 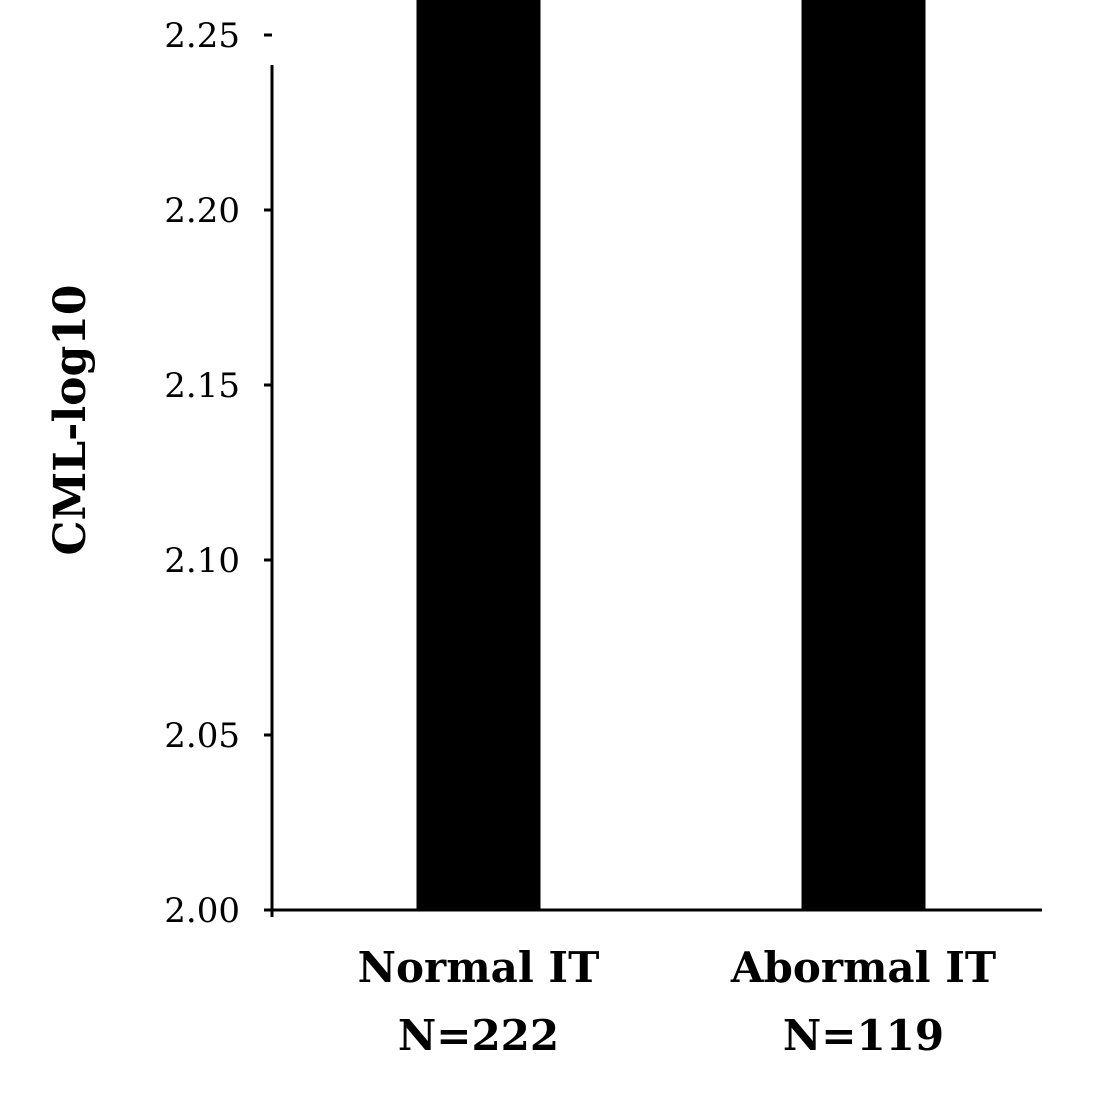 What do you see at coordinates (478, 1035) in the screenshot?
I see `category-count-label: N=222` at bounding box center [478, 1035].